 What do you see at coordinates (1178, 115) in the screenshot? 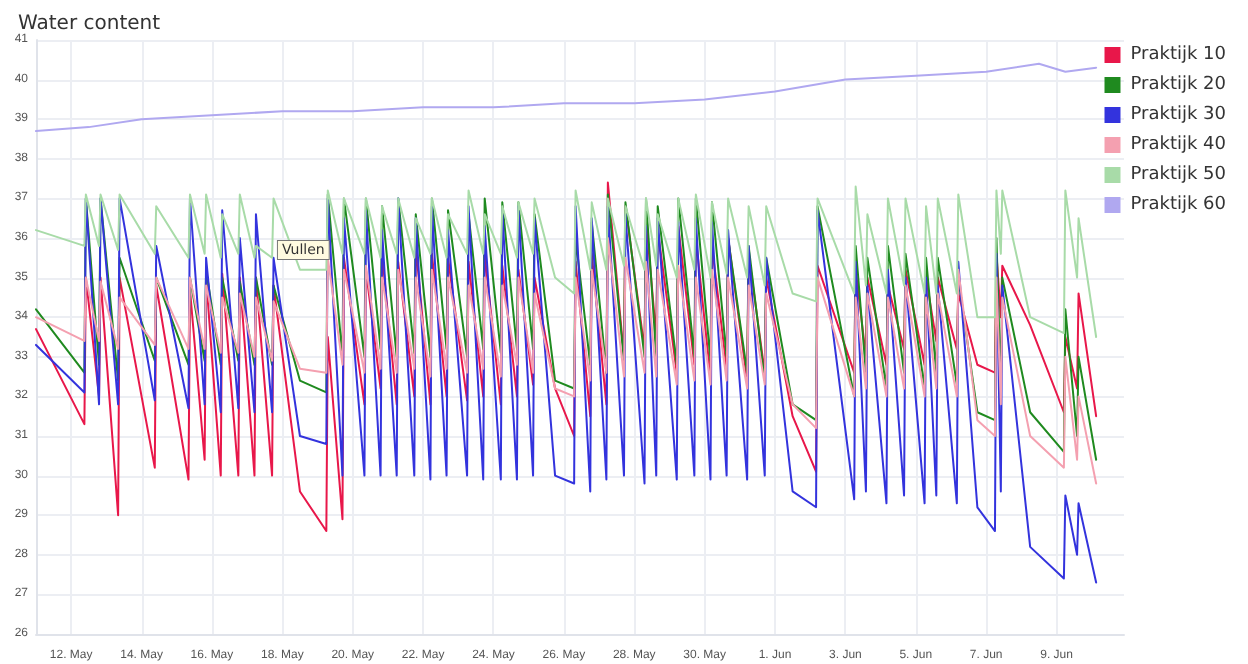
I see `legend-label: Praktijk 30` at bounding box center [1178, 115].